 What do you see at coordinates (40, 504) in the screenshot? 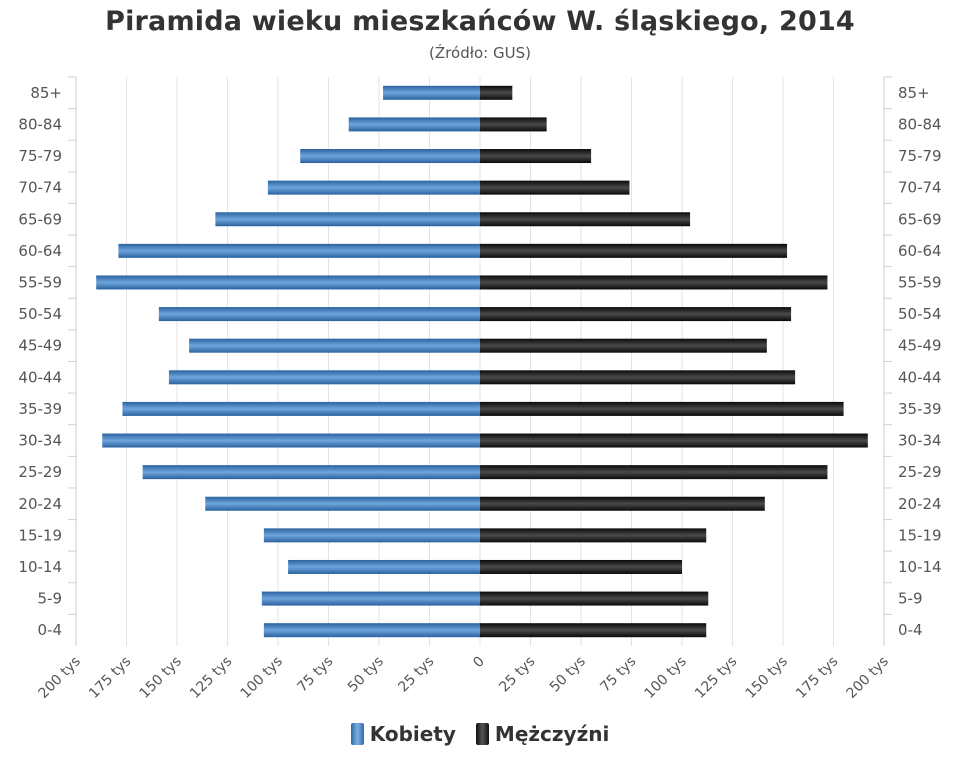
I see `y-tick-label-left: 20-24` at bounding box center [40, 504].